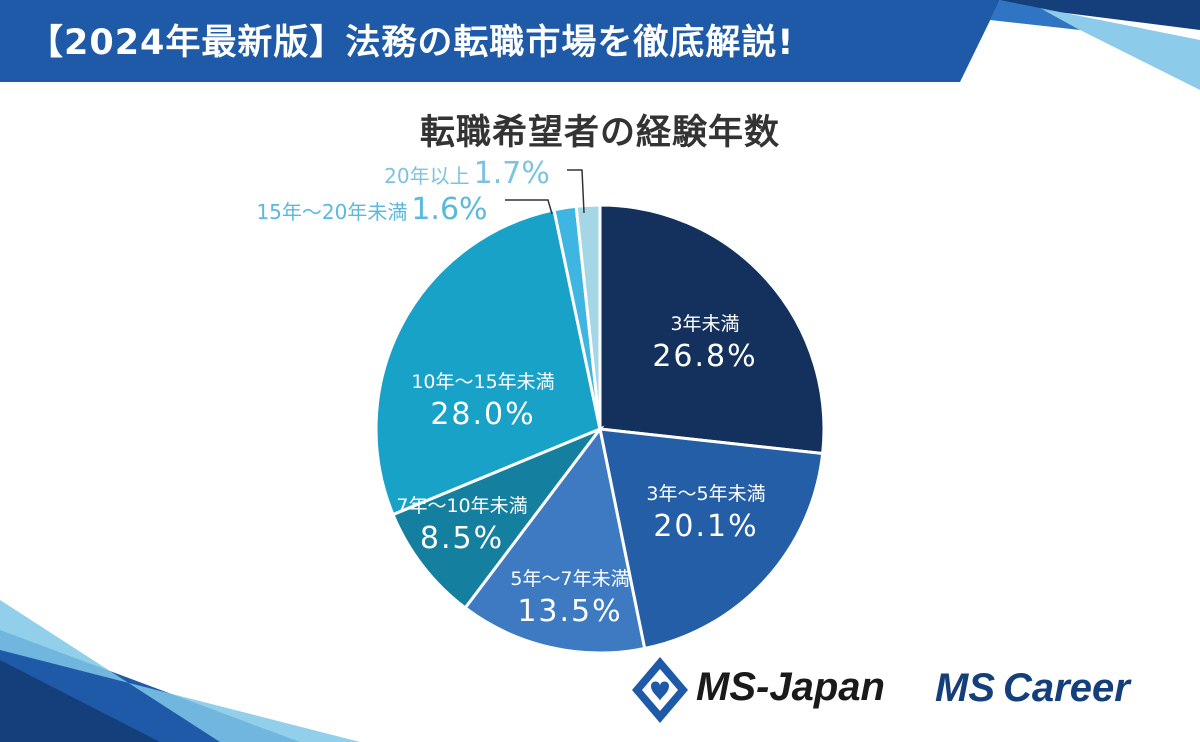 The width and height of the screenshot is (1200, 742). What do you see at coordinates (599, 133) in the screenshot?
I see `chart-title: 転職希望者の経験年数` at bounding box center [599, 133].